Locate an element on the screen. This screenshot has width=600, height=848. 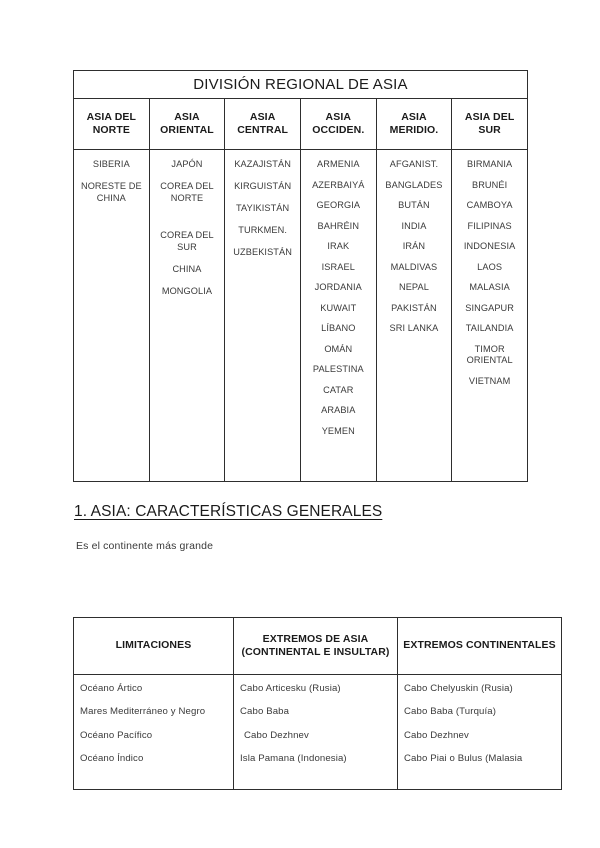
list-item: CATAR is located at coordinates (338, 389).